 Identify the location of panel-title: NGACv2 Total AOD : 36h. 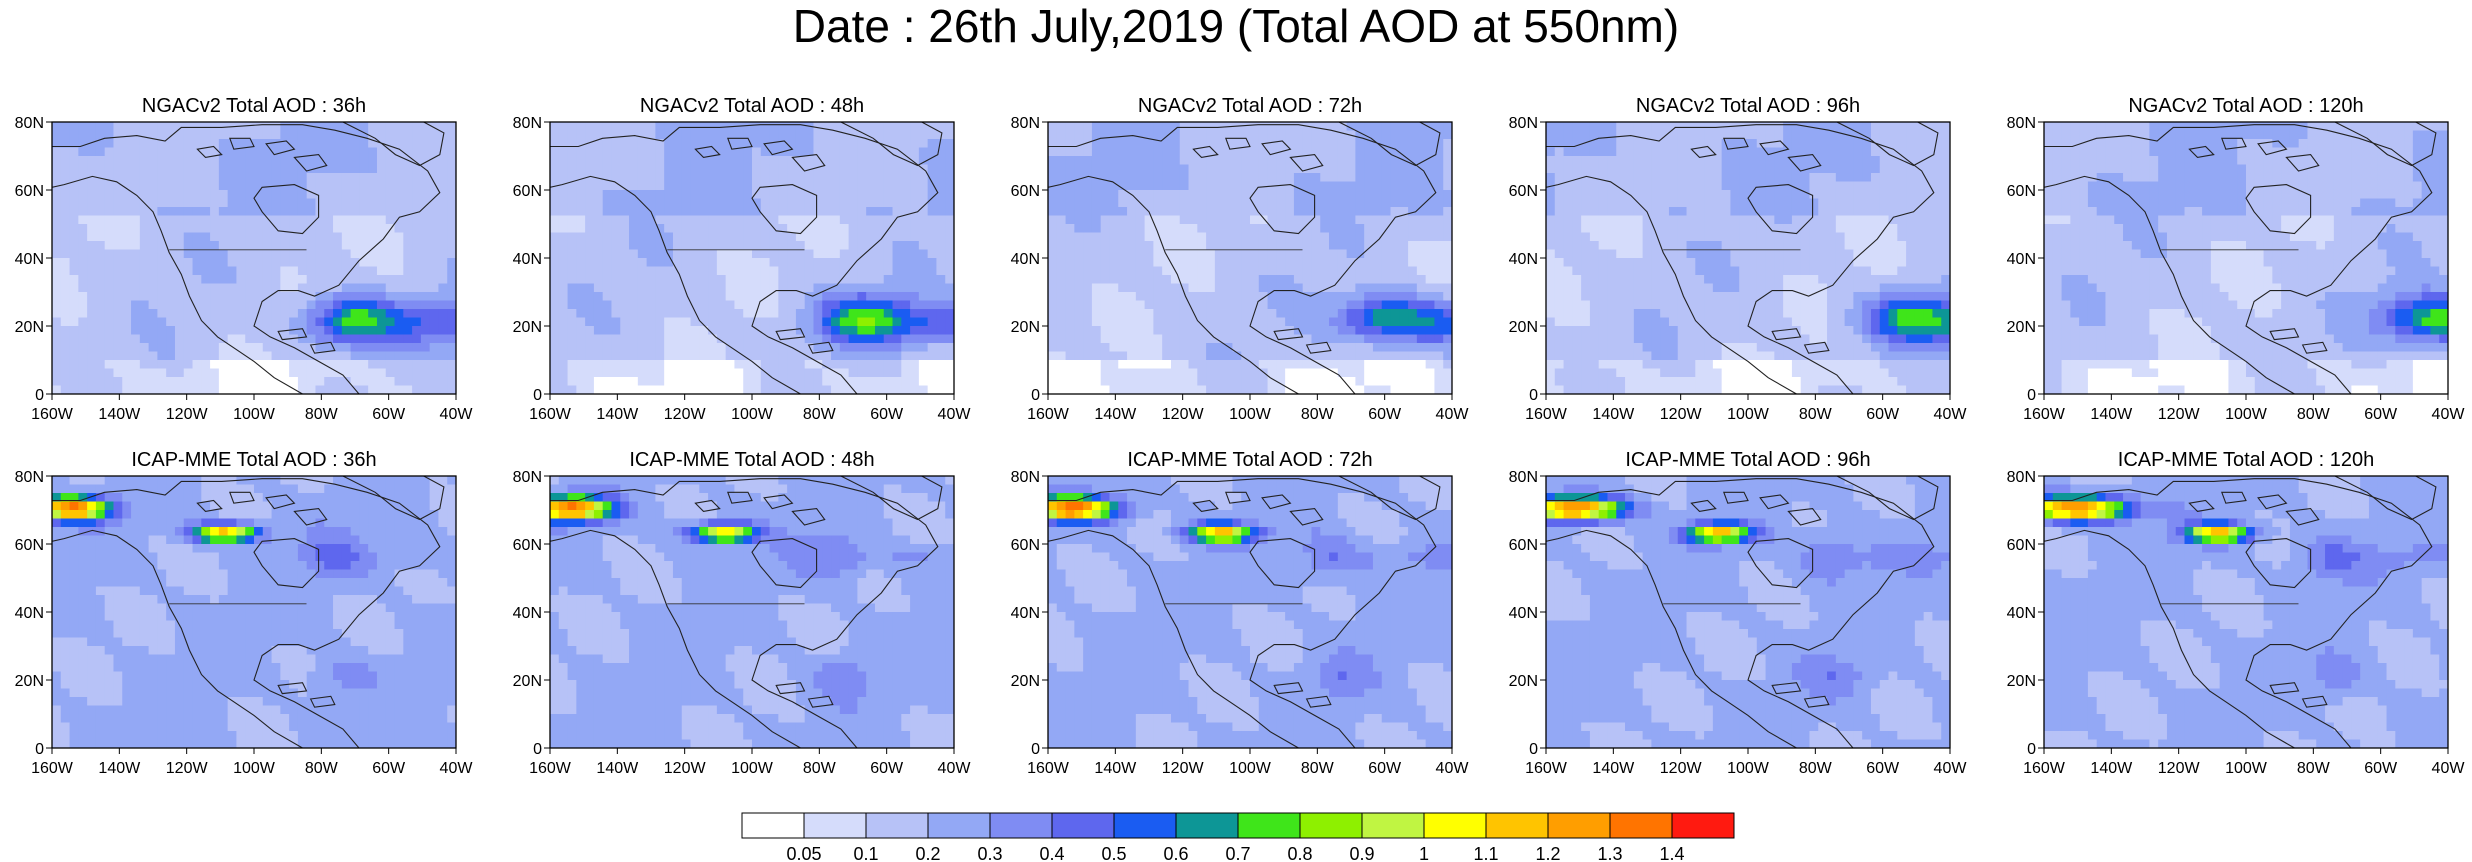
(254, 106).